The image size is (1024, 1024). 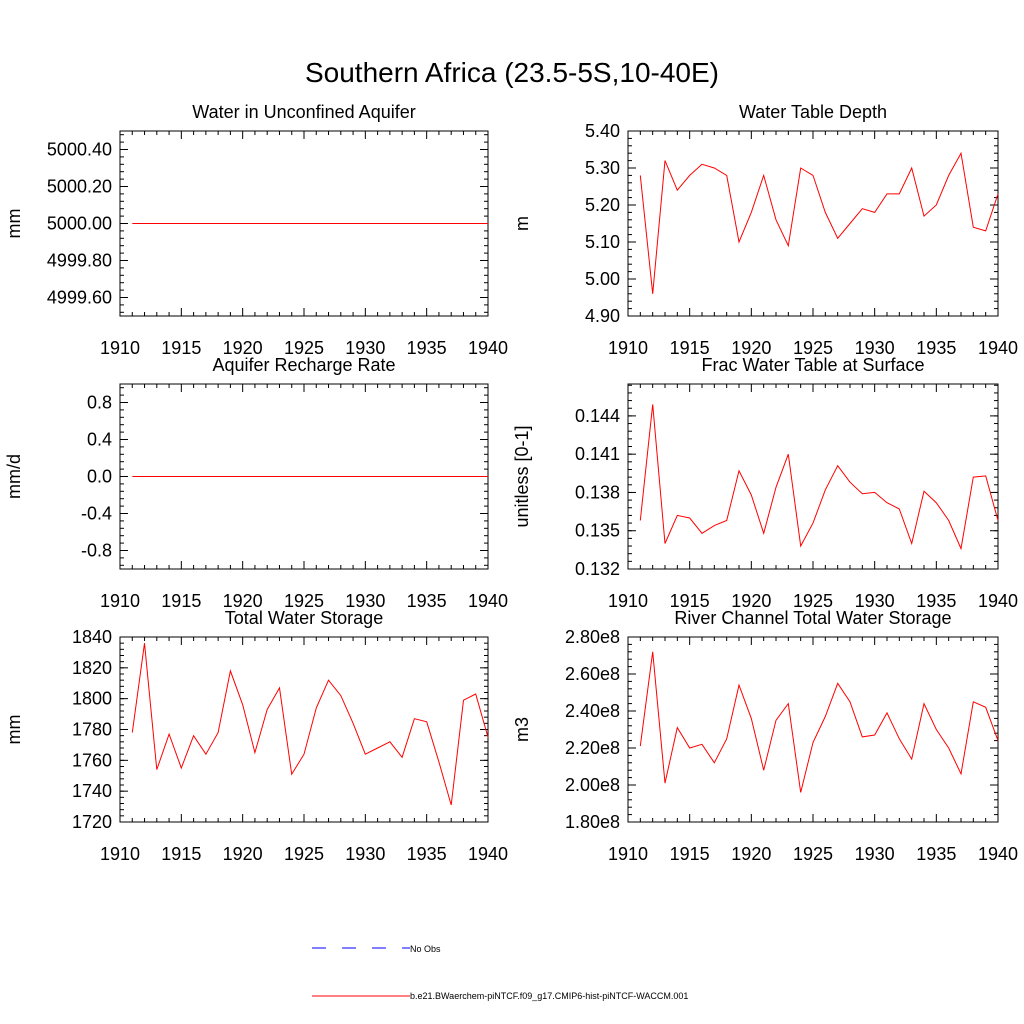 What do you see at coordinates (592, 637) in the screenshot?
I see `y-tick-label: 2.80e8` at bounding box center [592, 637].